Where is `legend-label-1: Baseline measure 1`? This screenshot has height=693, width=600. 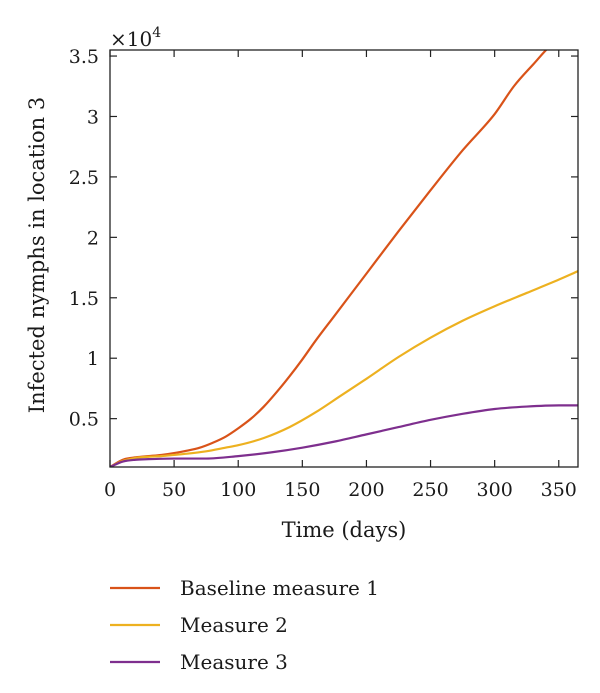
legend-label-1: Baseline measure 1 is located at coordinates (279, 588).